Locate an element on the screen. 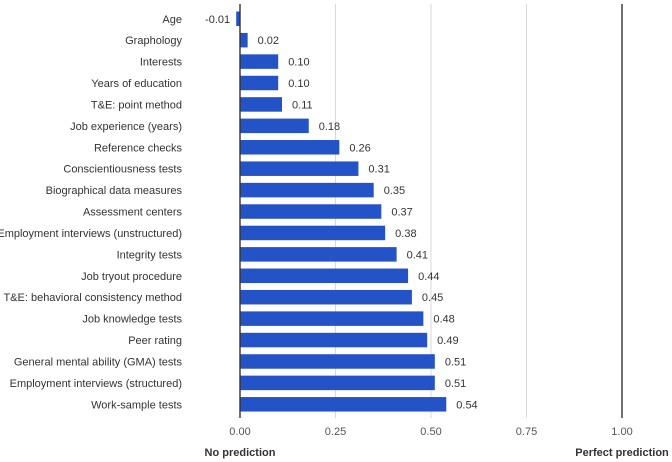  category-label: Work-sample tests is located at coordinates (136, 405).